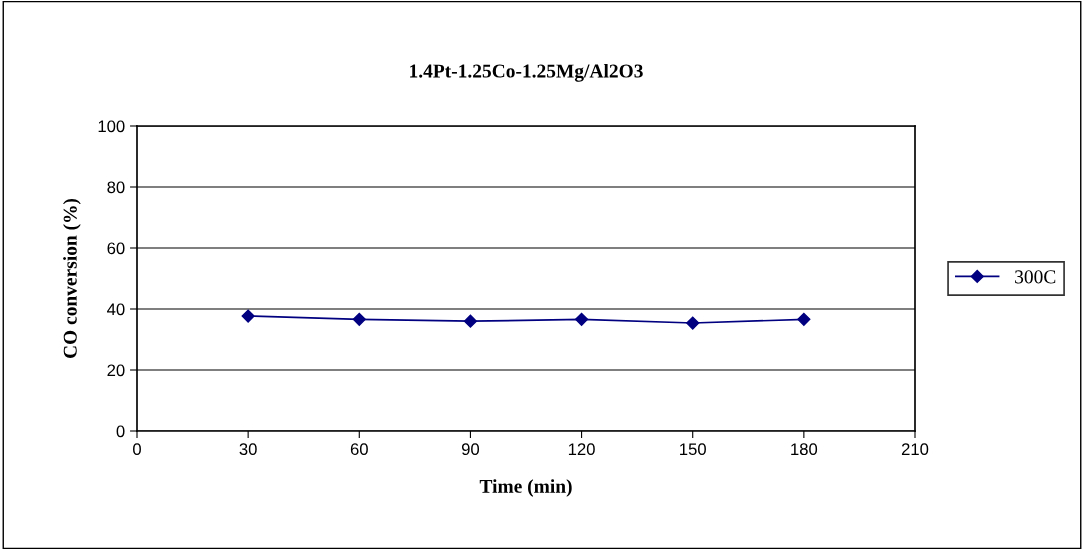  Describe the element at coordinates (116, 248) in the screenshot. I see `y-tick-label: 60` at that location.